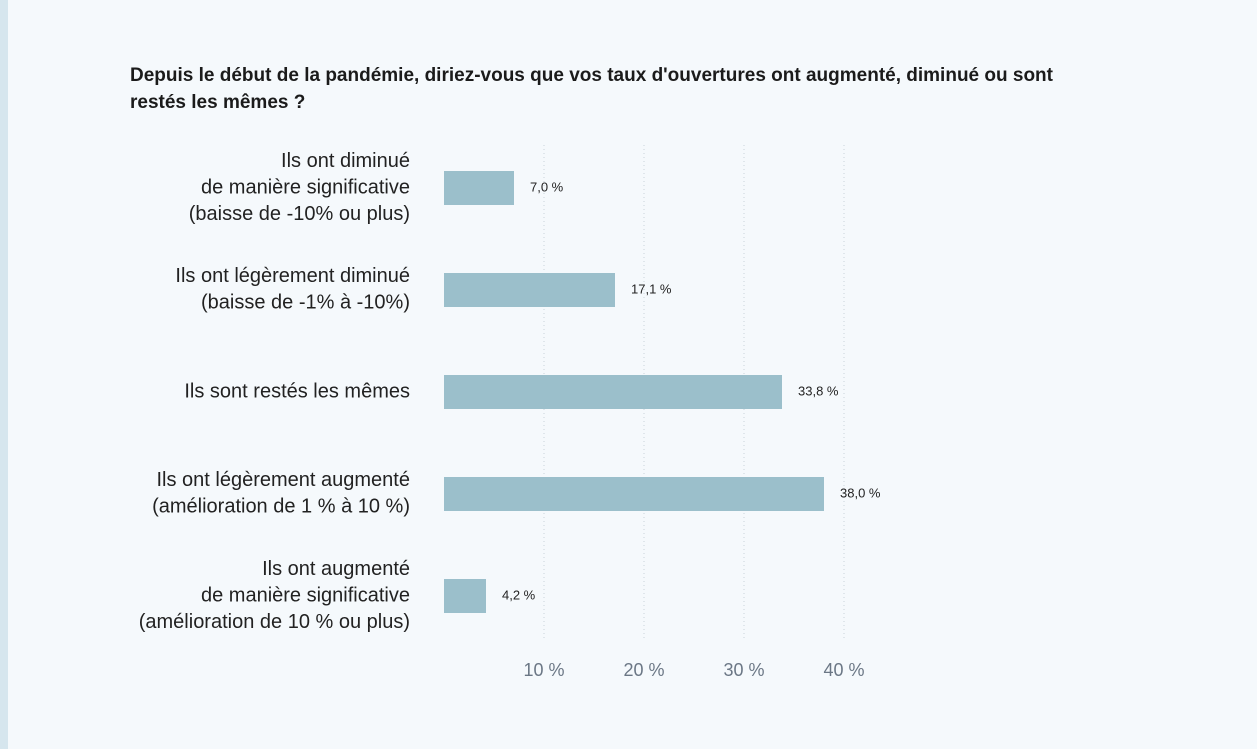 This screenshot has height=749, width=1257. I want to click on category-label-line: Ils sont restés les mêmes, so click(297, 391).